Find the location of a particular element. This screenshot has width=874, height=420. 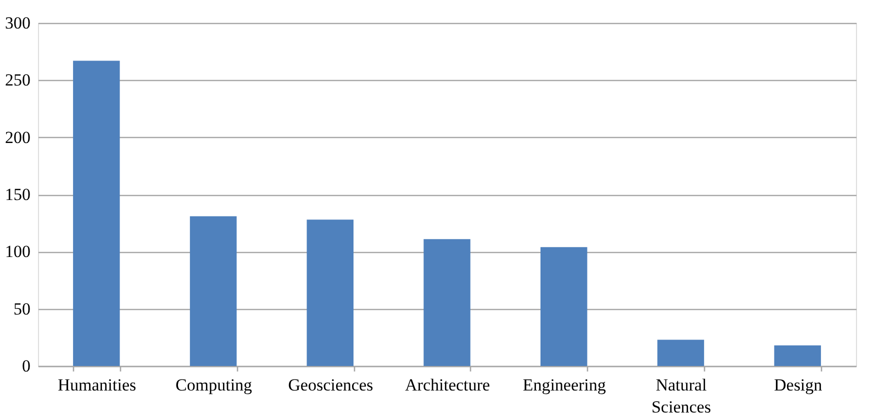

y-tick-label: 250 is located at coordinates (17, 80).